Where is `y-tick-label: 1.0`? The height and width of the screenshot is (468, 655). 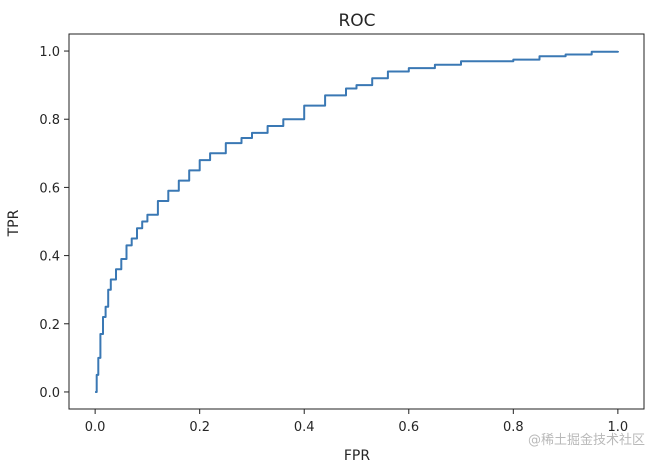 y-tick-label: 1.0 is located at coordinates (49, 52).